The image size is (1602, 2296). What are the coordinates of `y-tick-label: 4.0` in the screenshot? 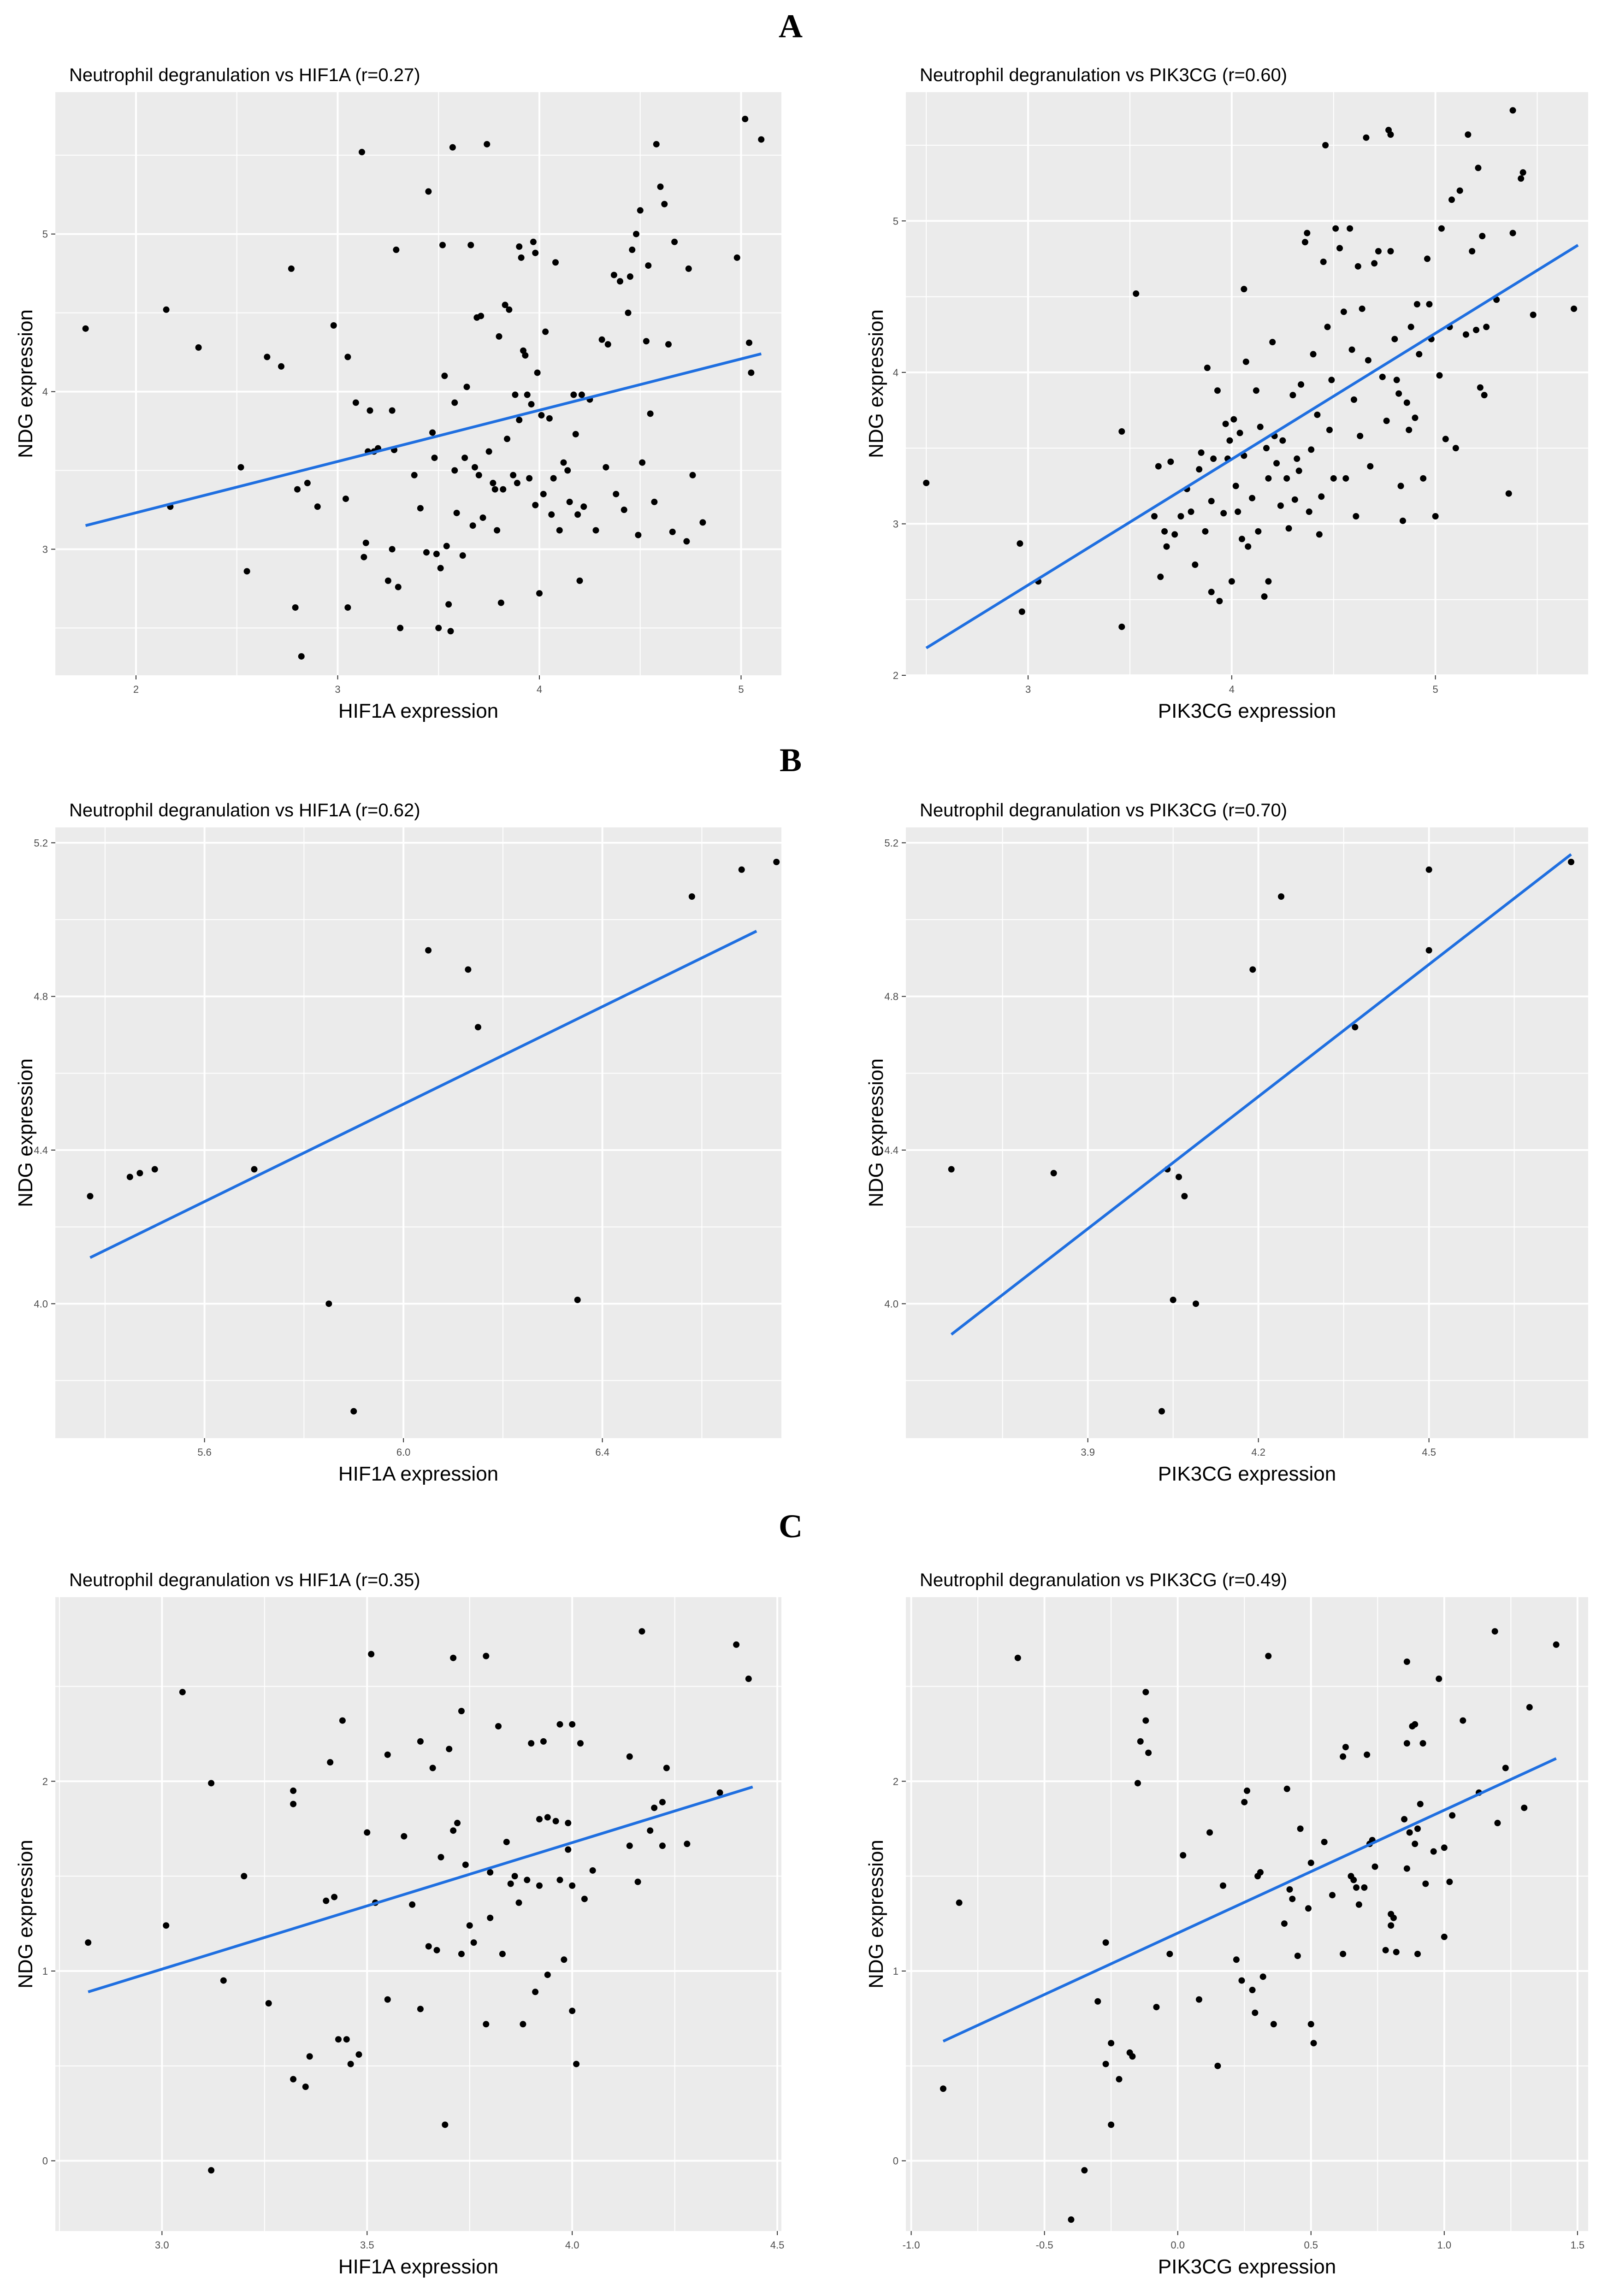 It's located at (891, 1304).